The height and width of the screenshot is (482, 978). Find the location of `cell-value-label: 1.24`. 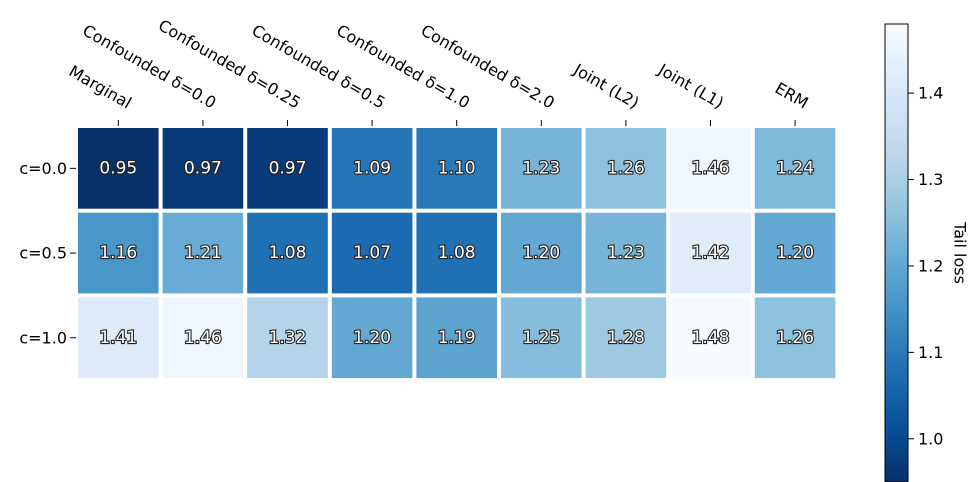

cell-value-label: 1.24 is located at coordinates (795, 168).